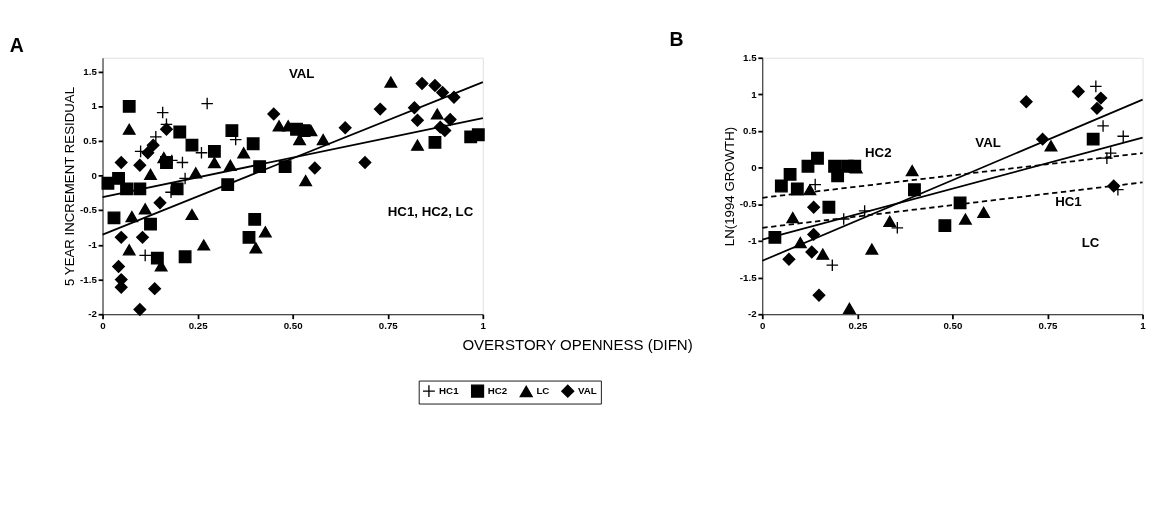 The height and width of the screenshot is (517, 1155). Describe the element at coordinates (449, 390) in the screenshot. I see `legend-label: HC1` at that location.